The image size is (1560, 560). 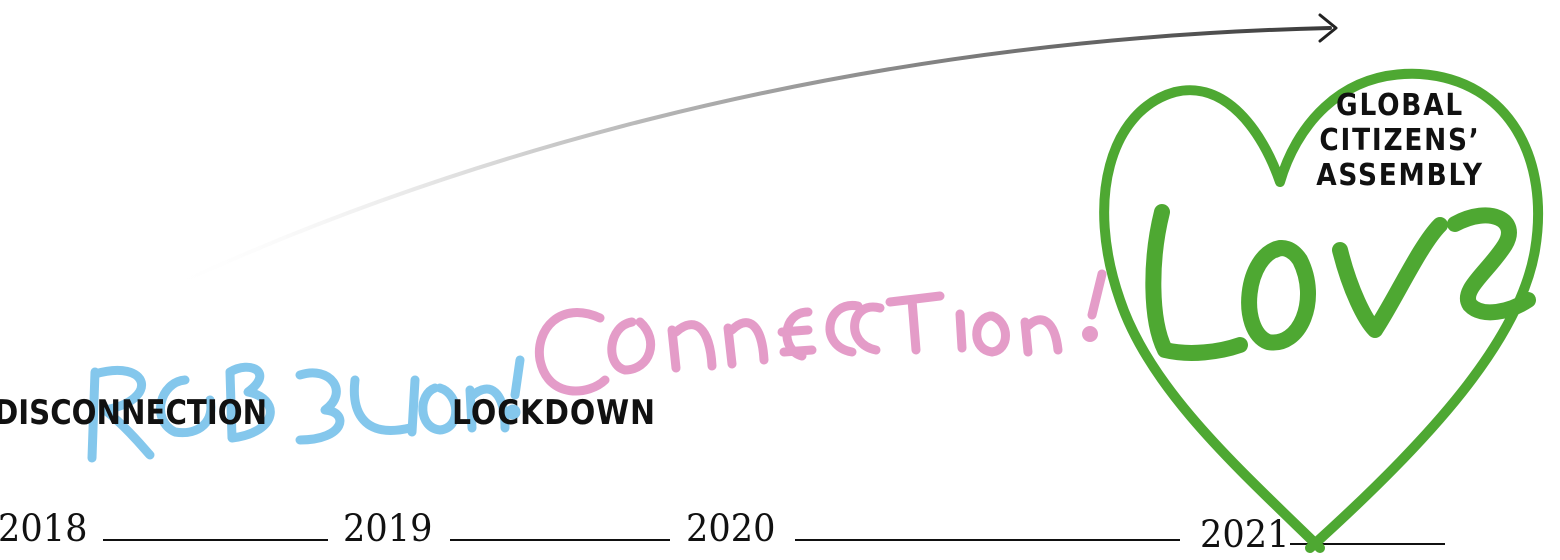 I want to click on connection-handwriting, so click(x=820, y=332).